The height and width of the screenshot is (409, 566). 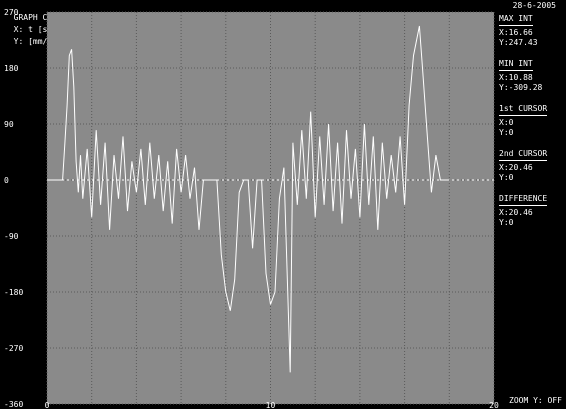 I want to click on y-tick-label: -90, so click(x=11, y=236).